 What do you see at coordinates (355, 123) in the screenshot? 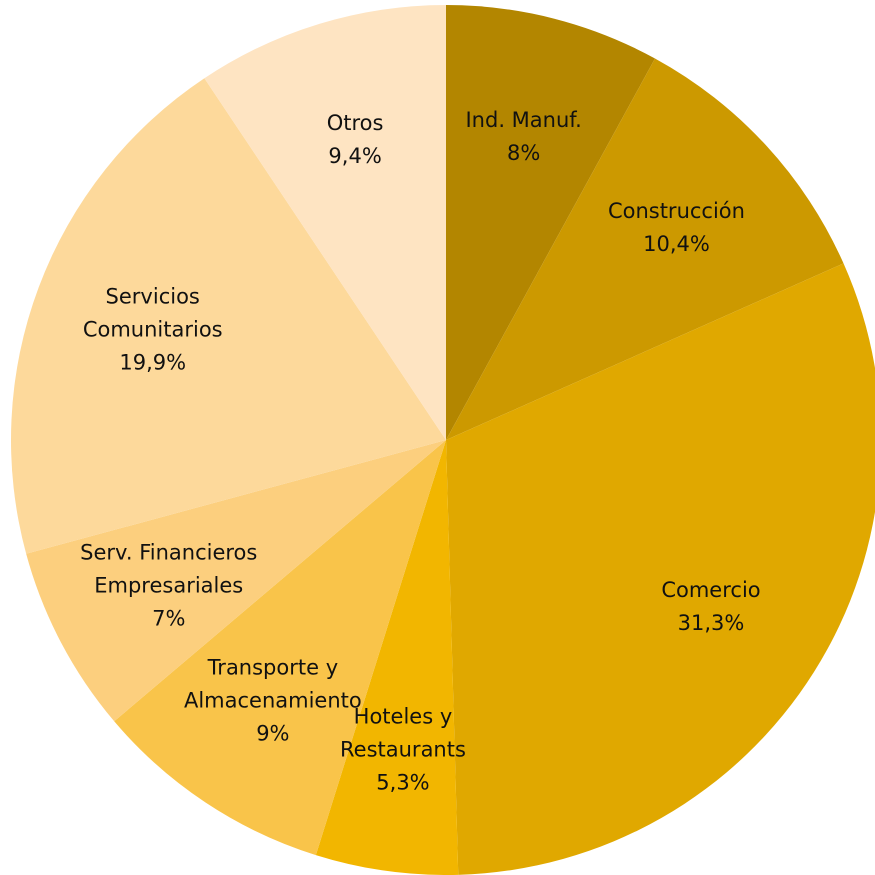
I see `category-label: Otros` at bounding box center [355, 123].